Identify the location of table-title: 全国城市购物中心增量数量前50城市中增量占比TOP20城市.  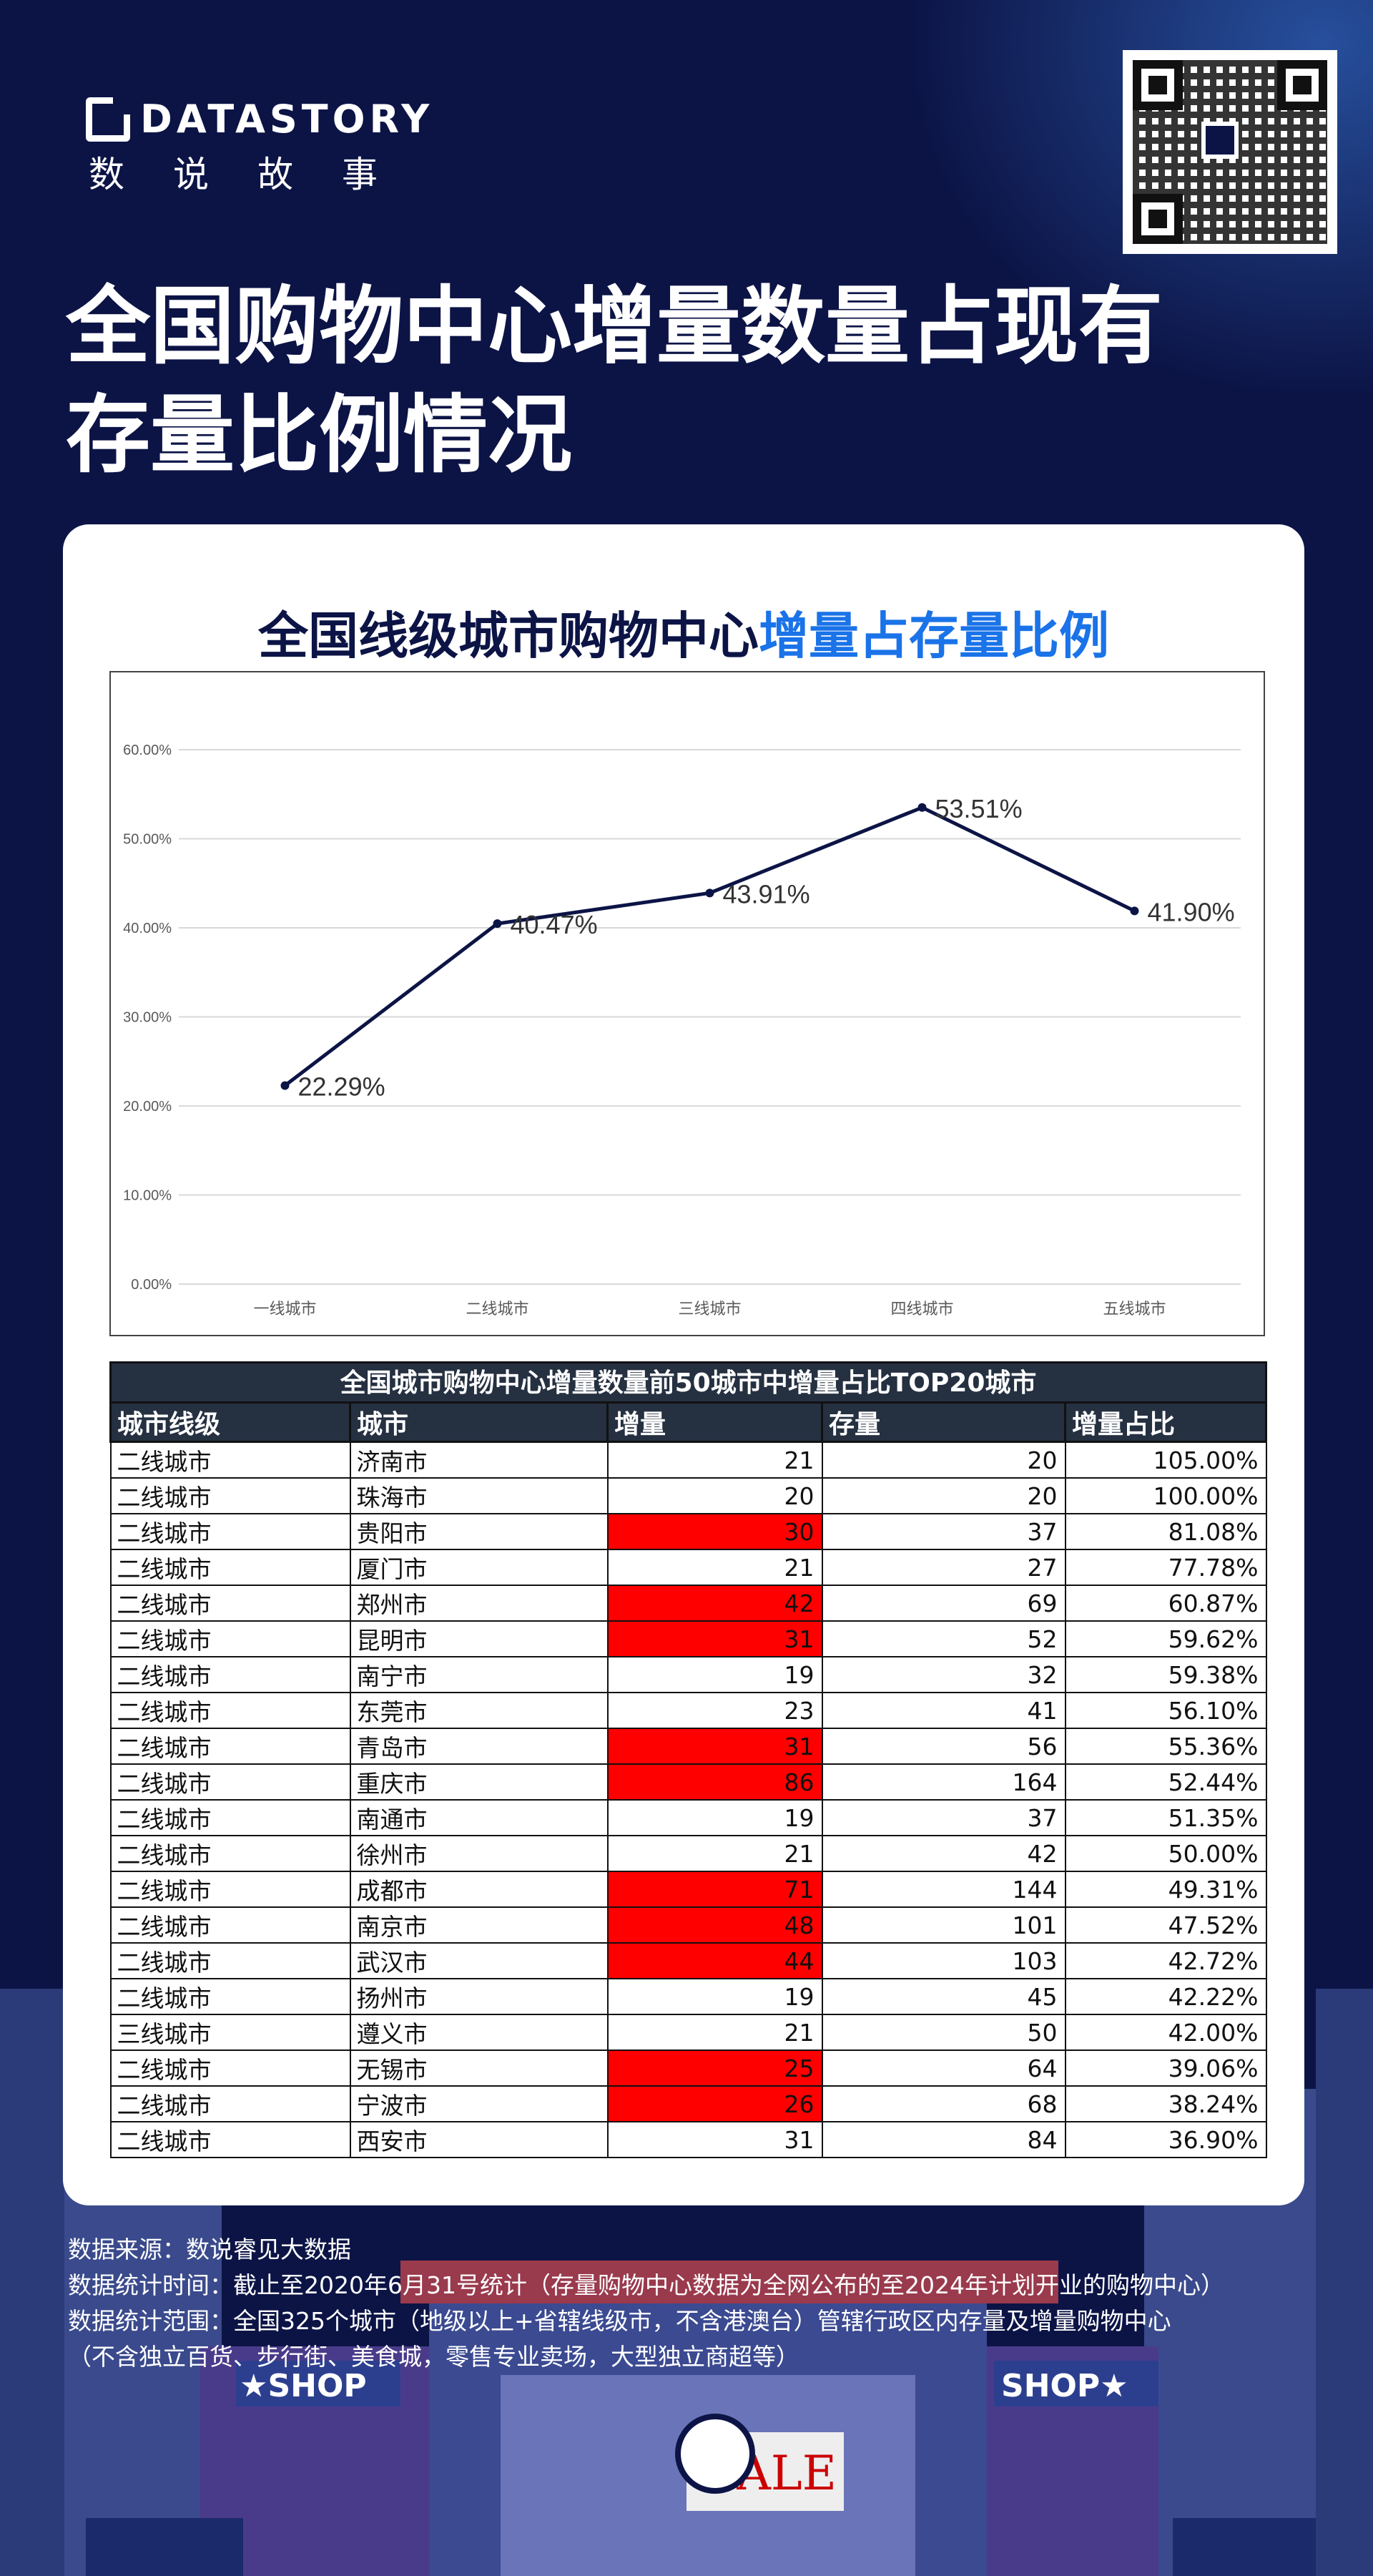
(688, 1381).